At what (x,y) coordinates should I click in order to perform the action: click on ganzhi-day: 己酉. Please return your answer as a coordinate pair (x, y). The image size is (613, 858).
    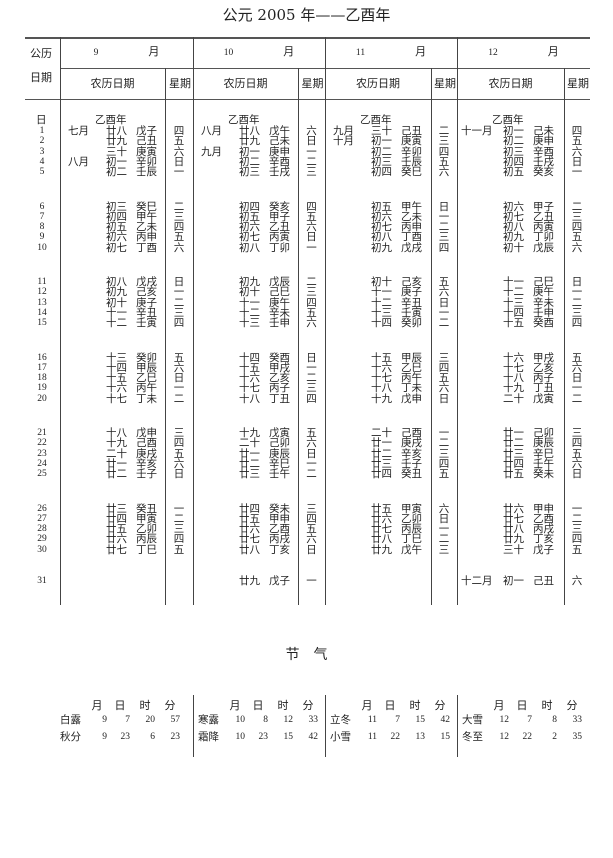
    Looking at the image, I should click on (146, 443).